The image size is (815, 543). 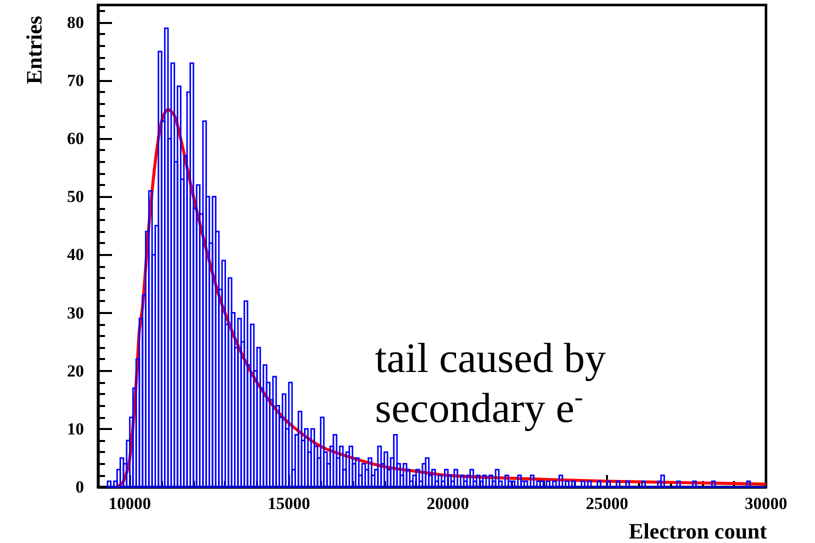 I want to click on y-tick-label: 30, so click(x=75, y=312).